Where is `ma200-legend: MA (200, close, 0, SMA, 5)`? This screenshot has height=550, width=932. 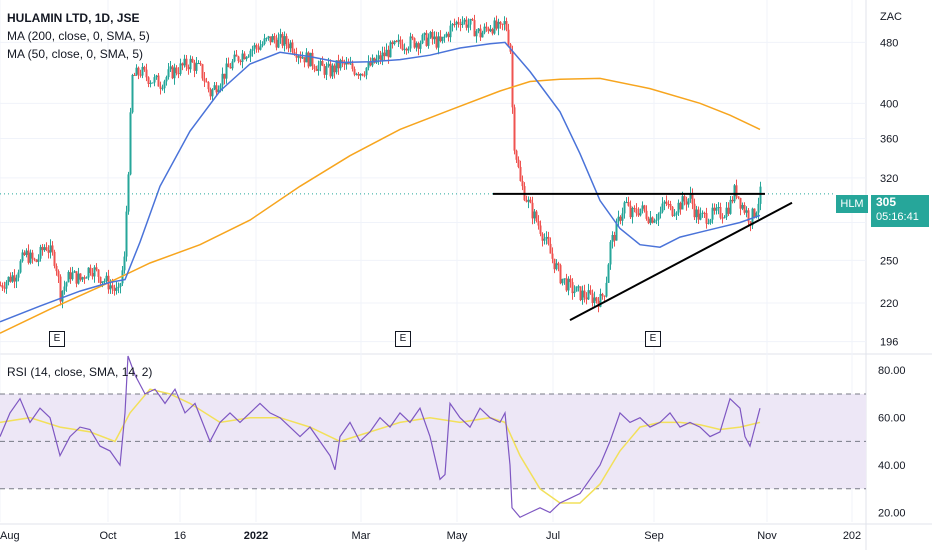 ma200-legend: MA (200, close, 0, SMA, 5) is located at coordinates (78, 36).